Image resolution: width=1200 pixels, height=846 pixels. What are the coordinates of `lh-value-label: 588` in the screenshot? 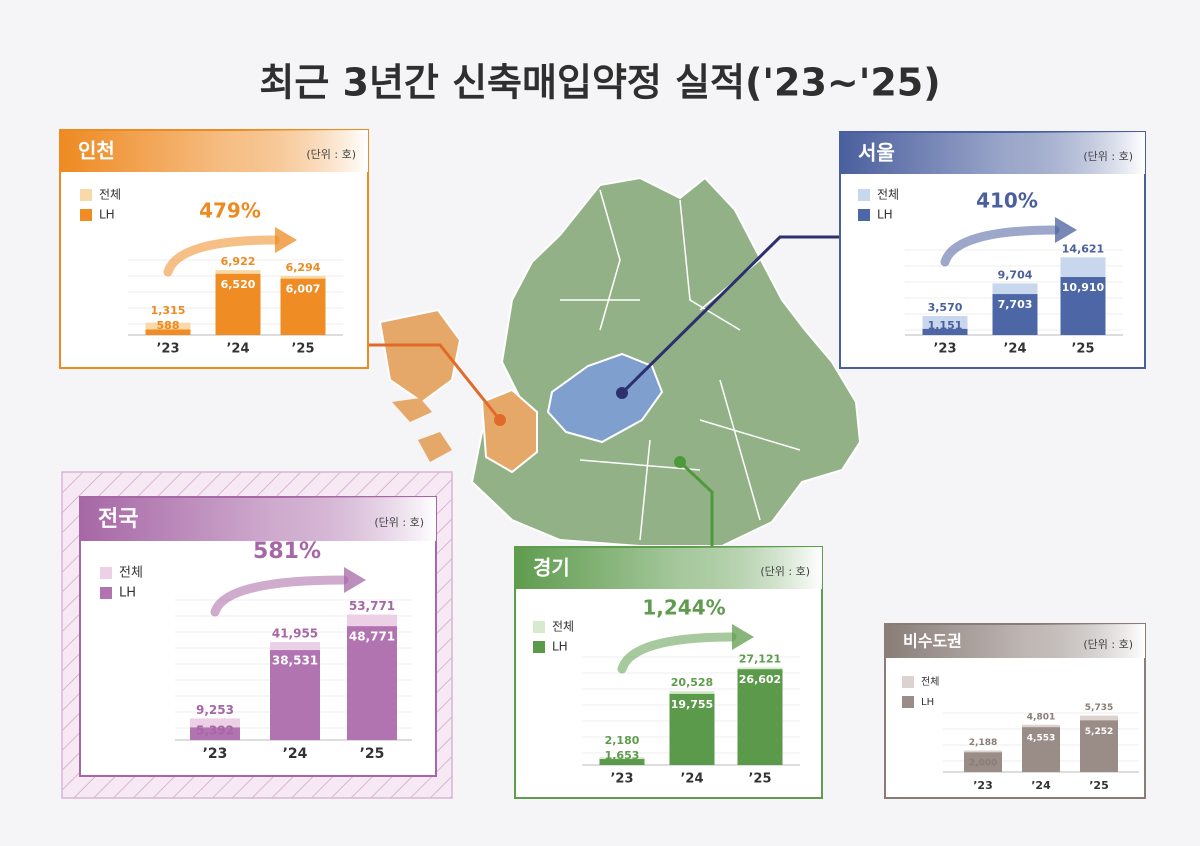 It's located at (168, 325).